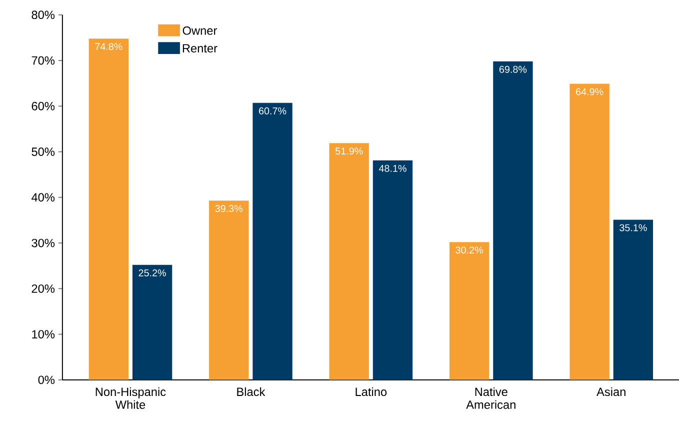  Describe the element at coordinates (590, 92) in the screenshot. I see `data-label: 64.9%` at that location.